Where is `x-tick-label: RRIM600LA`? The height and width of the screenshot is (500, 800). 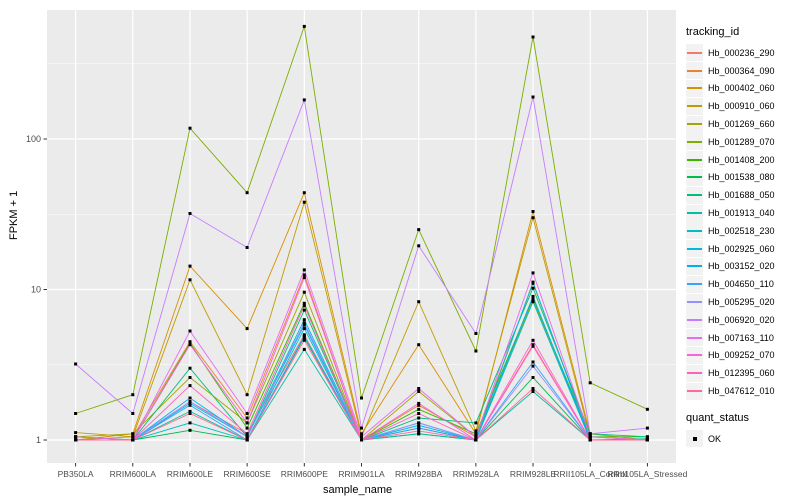
x-tick-label: RRIM600LA is located at coordinates (133, 474).